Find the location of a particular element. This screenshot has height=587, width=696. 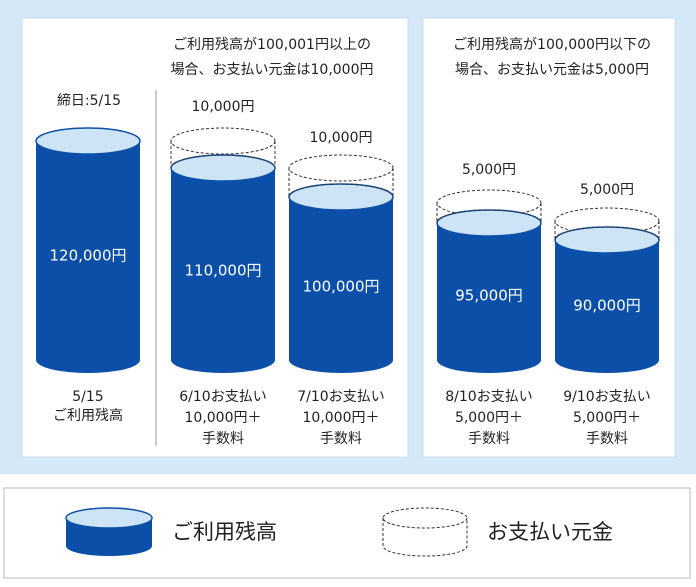

caption: 8/10お支払い is located at coordinates (488, 397).